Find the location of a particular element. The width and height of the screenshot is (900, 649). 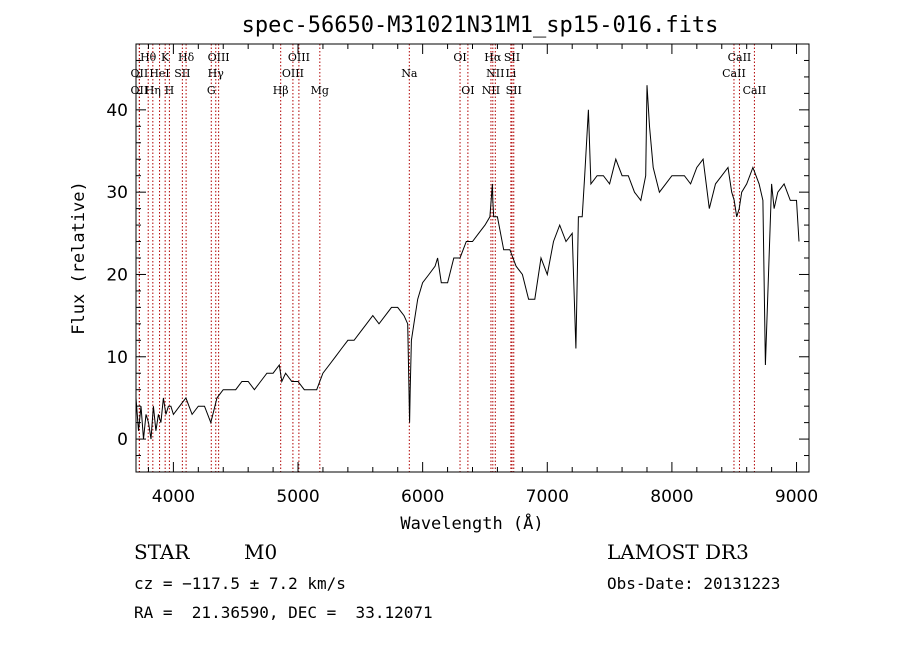

y-tick-label: 10 is located at coordinates (117, 358).